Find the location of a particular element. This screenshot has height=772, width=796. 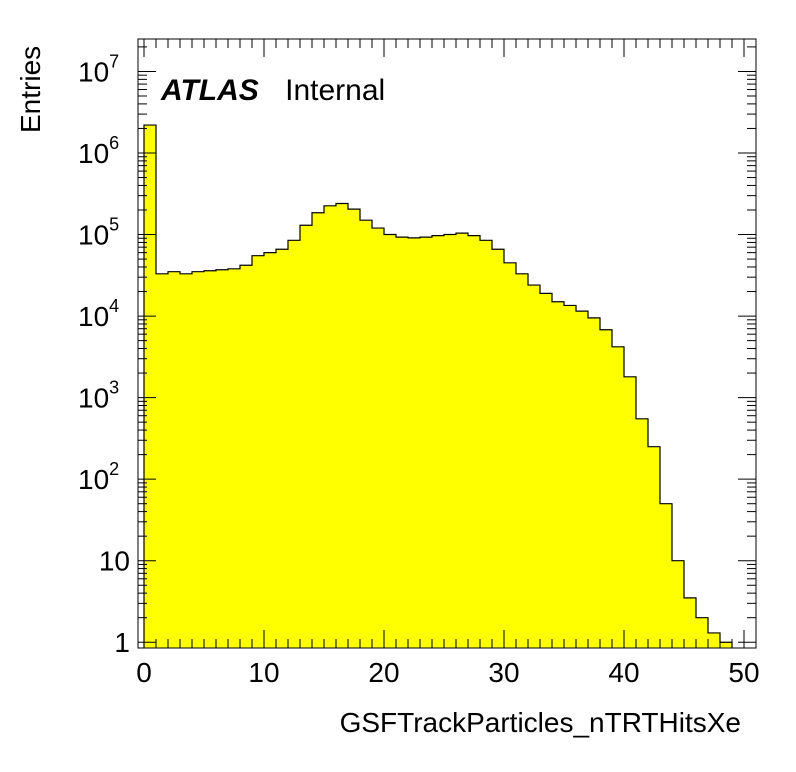

x-tick-label: 20 is located at coordinates (383, 672).